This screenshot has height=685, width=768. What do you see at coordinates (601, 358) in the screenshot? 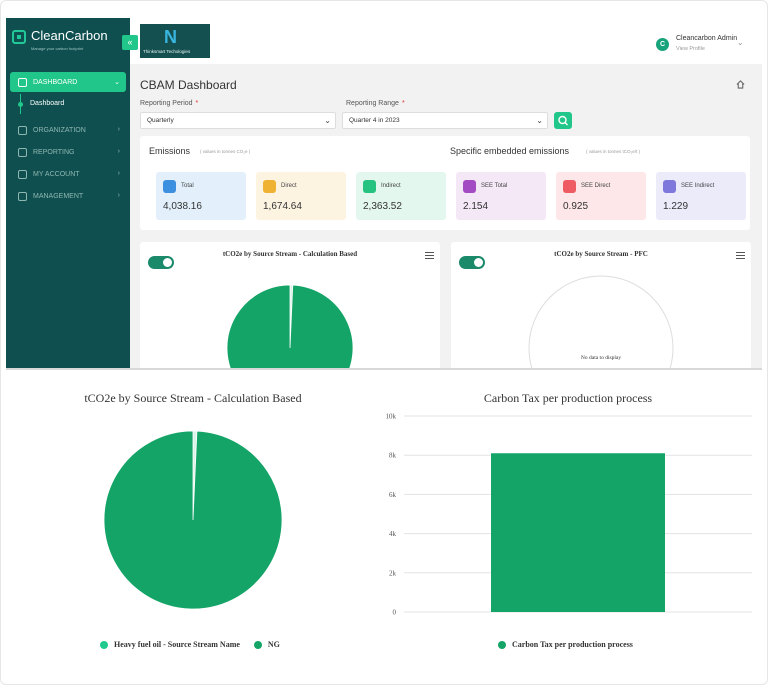
I see `no-data-text: No data to display` at bounding box center [601, 358].